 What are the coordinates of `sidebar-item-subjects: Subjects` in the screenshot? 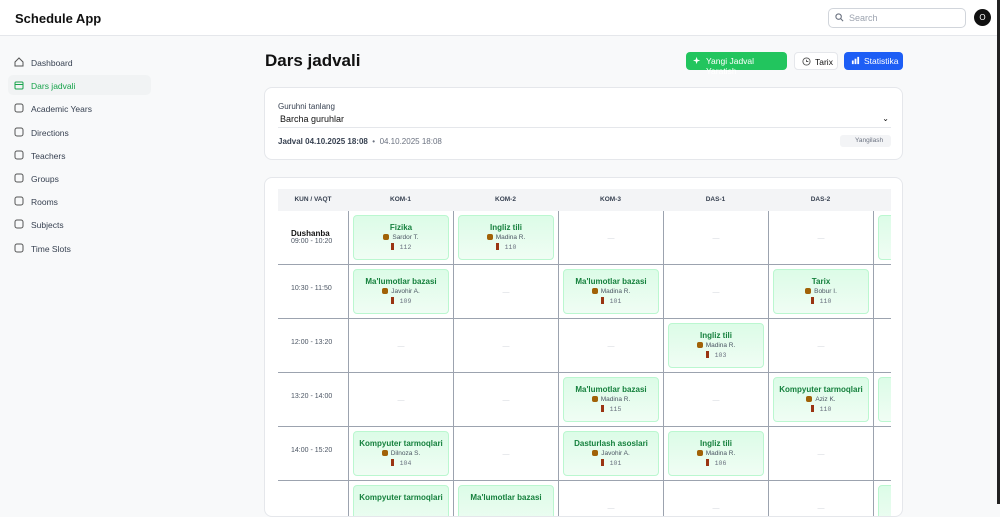 It's located at (79, 224).